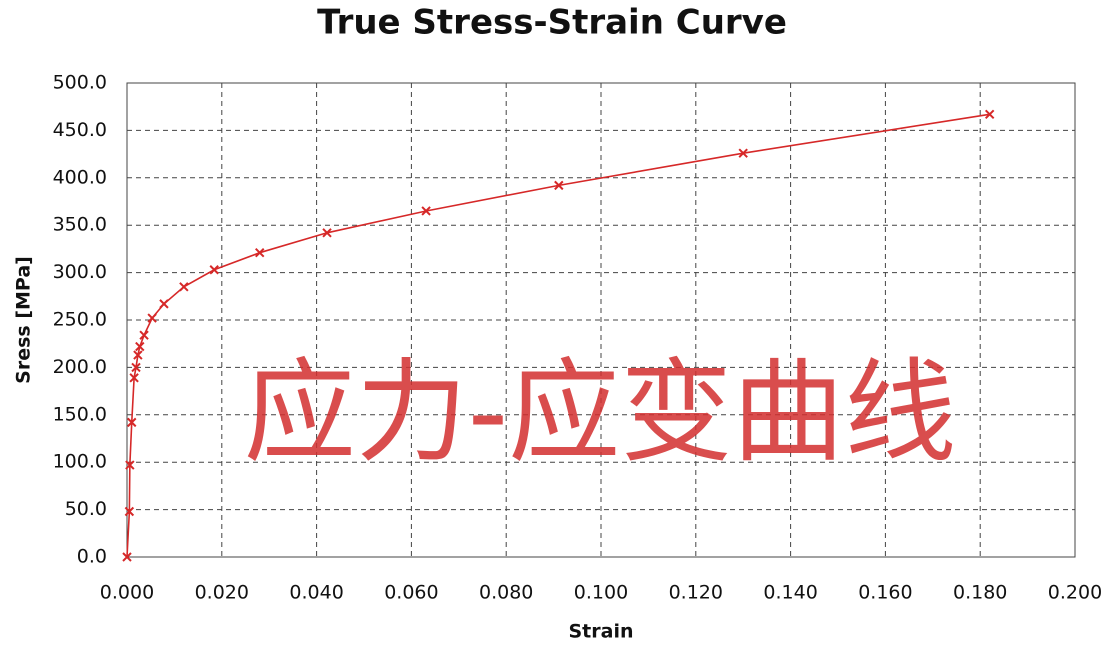 This screenshot has height=662, width=1118. What do you see at coordinates (601, 632) in the screenshot?
I see `x-axis-title: Strain` at bounding box center [601, 632].